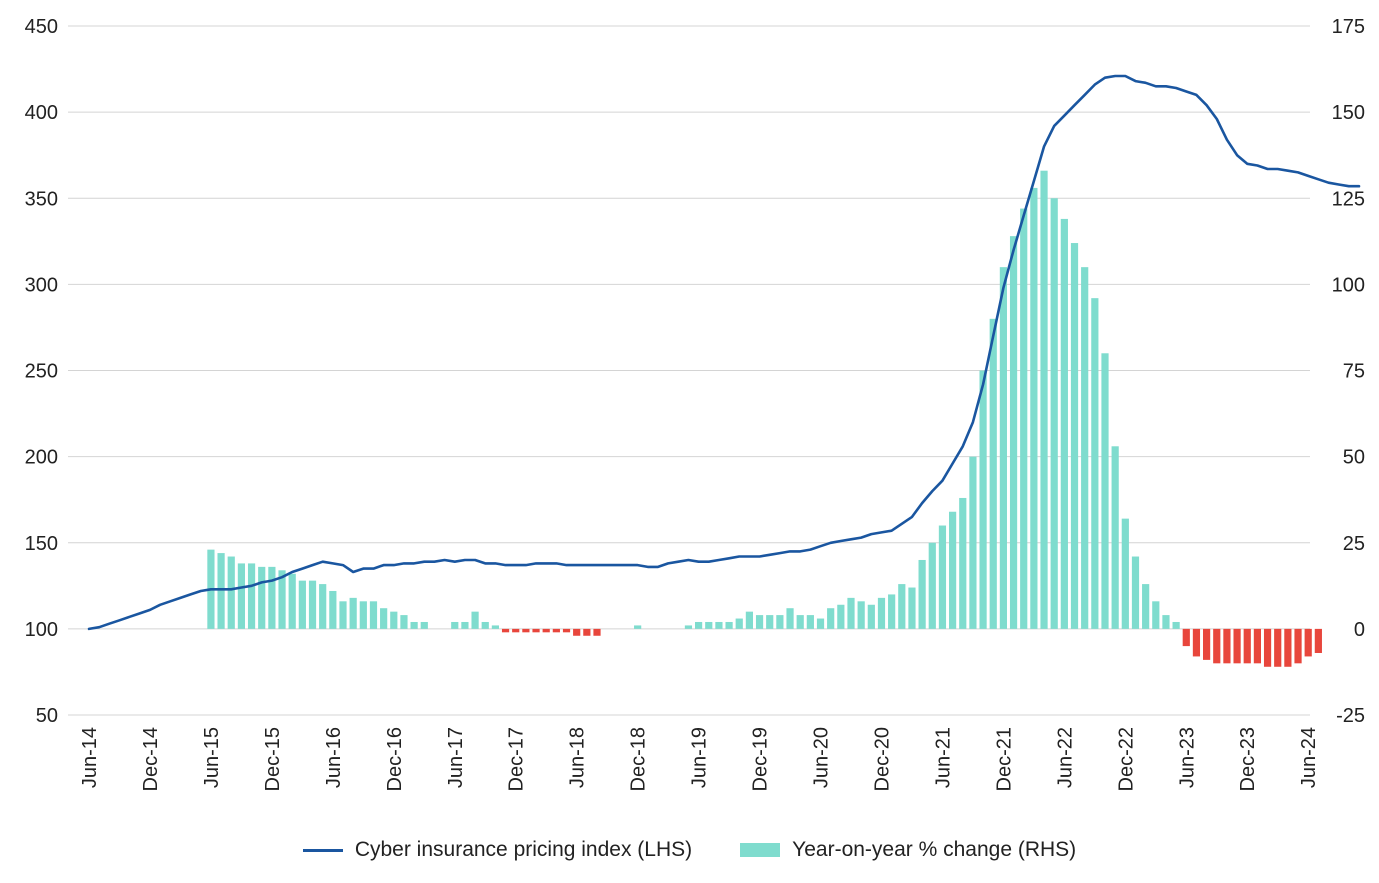 This screenshot has width=1379, height=883. Describe the element at coordinates (639, 759) in the screenshot. I see `x-tick-label: Dec-18` at that location.